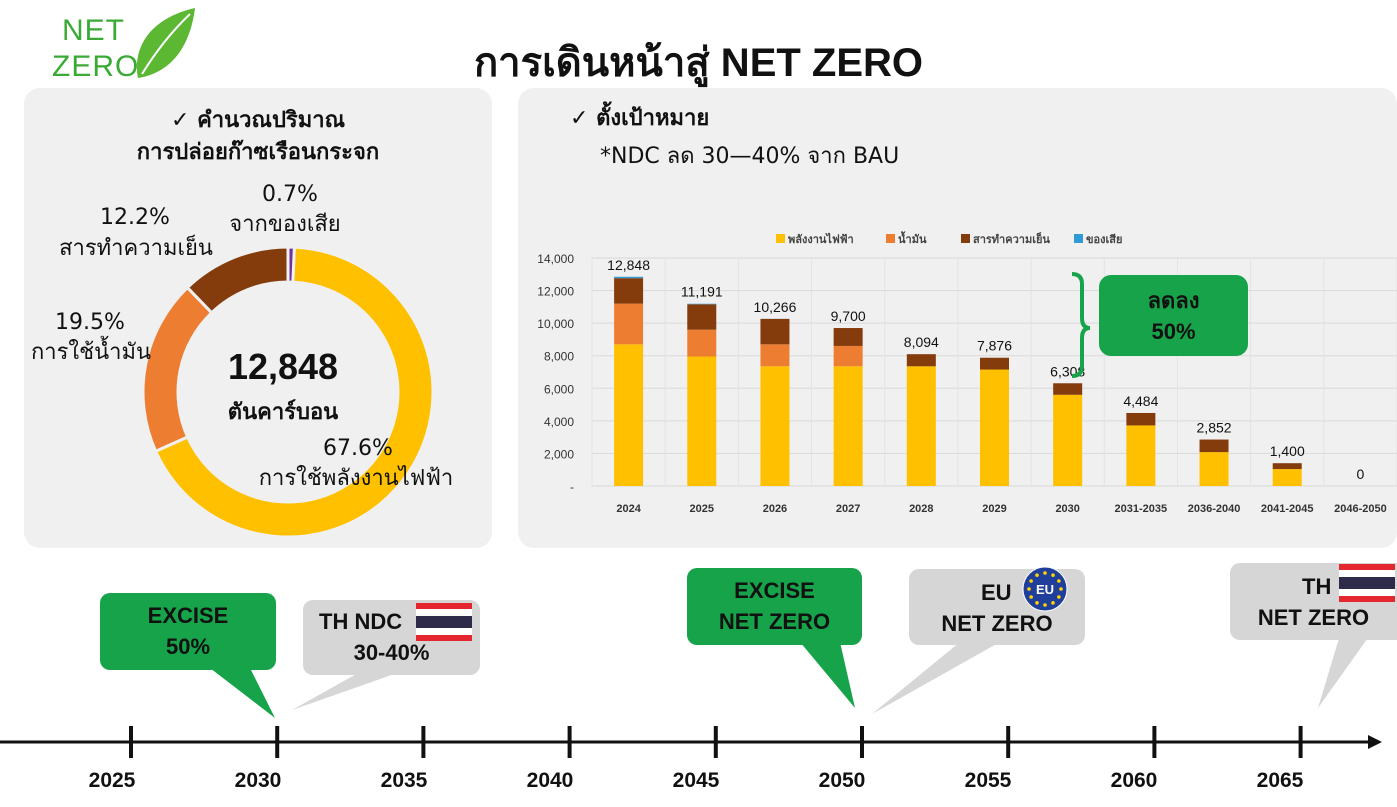 The image size is (1397, 807). I want to click on legend-label: สารทำความเย็น, so click(1011, 239).